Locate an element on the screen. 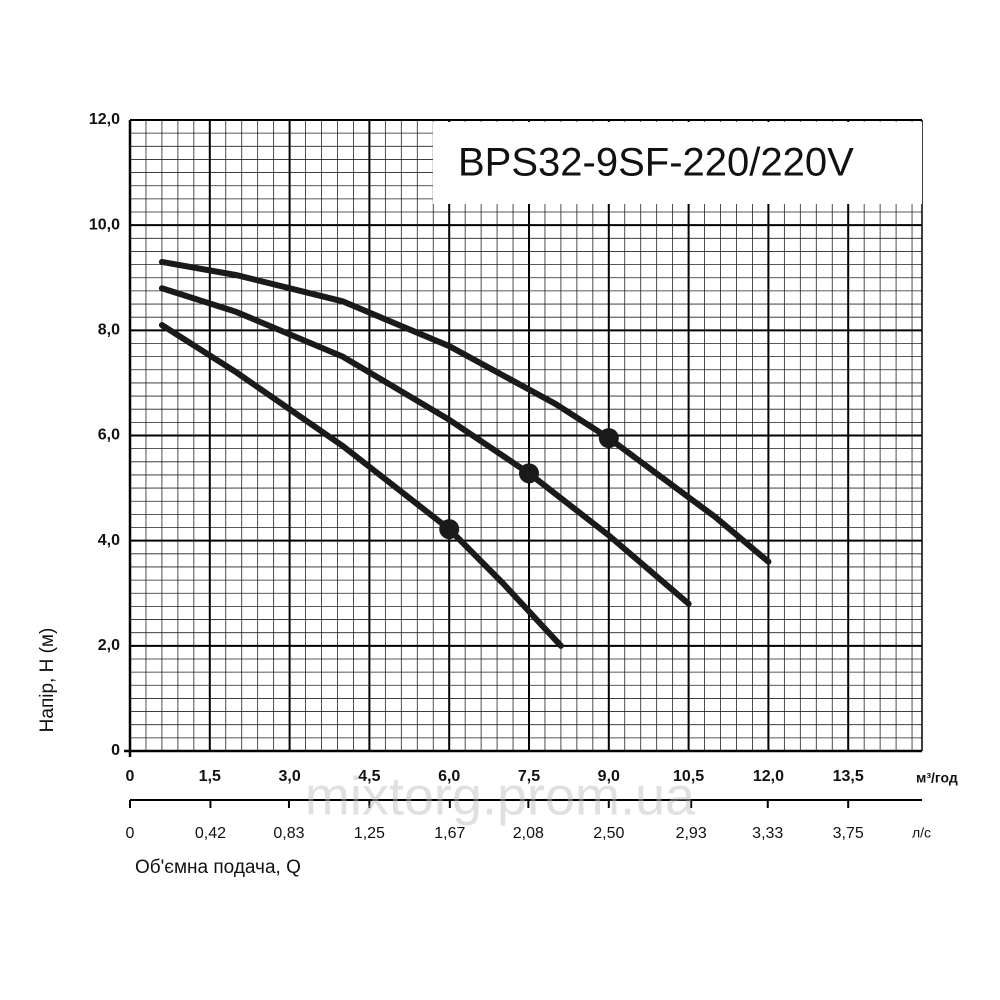 Image resolution: width=1000 pixels, height=1000 pixels. watermark: mixtorg.prom.ua is located at coordinates (500, 796).